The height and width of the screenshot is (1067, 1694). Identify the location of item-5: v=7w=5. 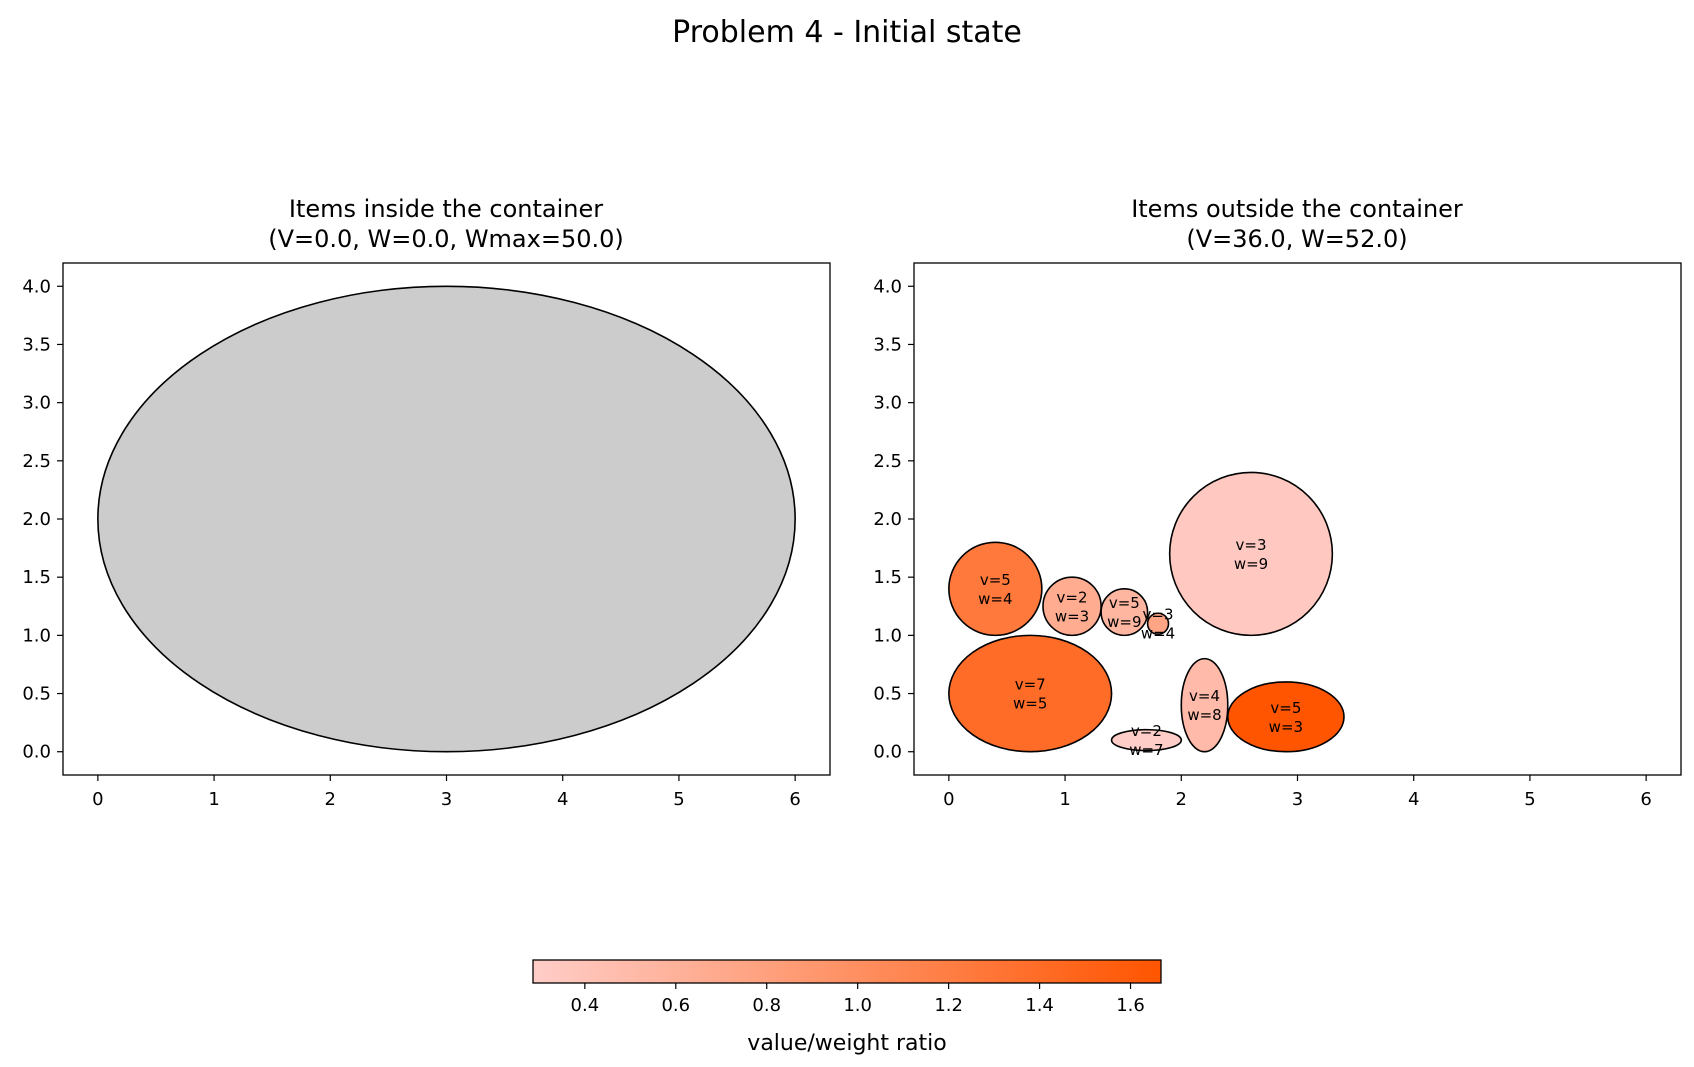
(1030, 693).